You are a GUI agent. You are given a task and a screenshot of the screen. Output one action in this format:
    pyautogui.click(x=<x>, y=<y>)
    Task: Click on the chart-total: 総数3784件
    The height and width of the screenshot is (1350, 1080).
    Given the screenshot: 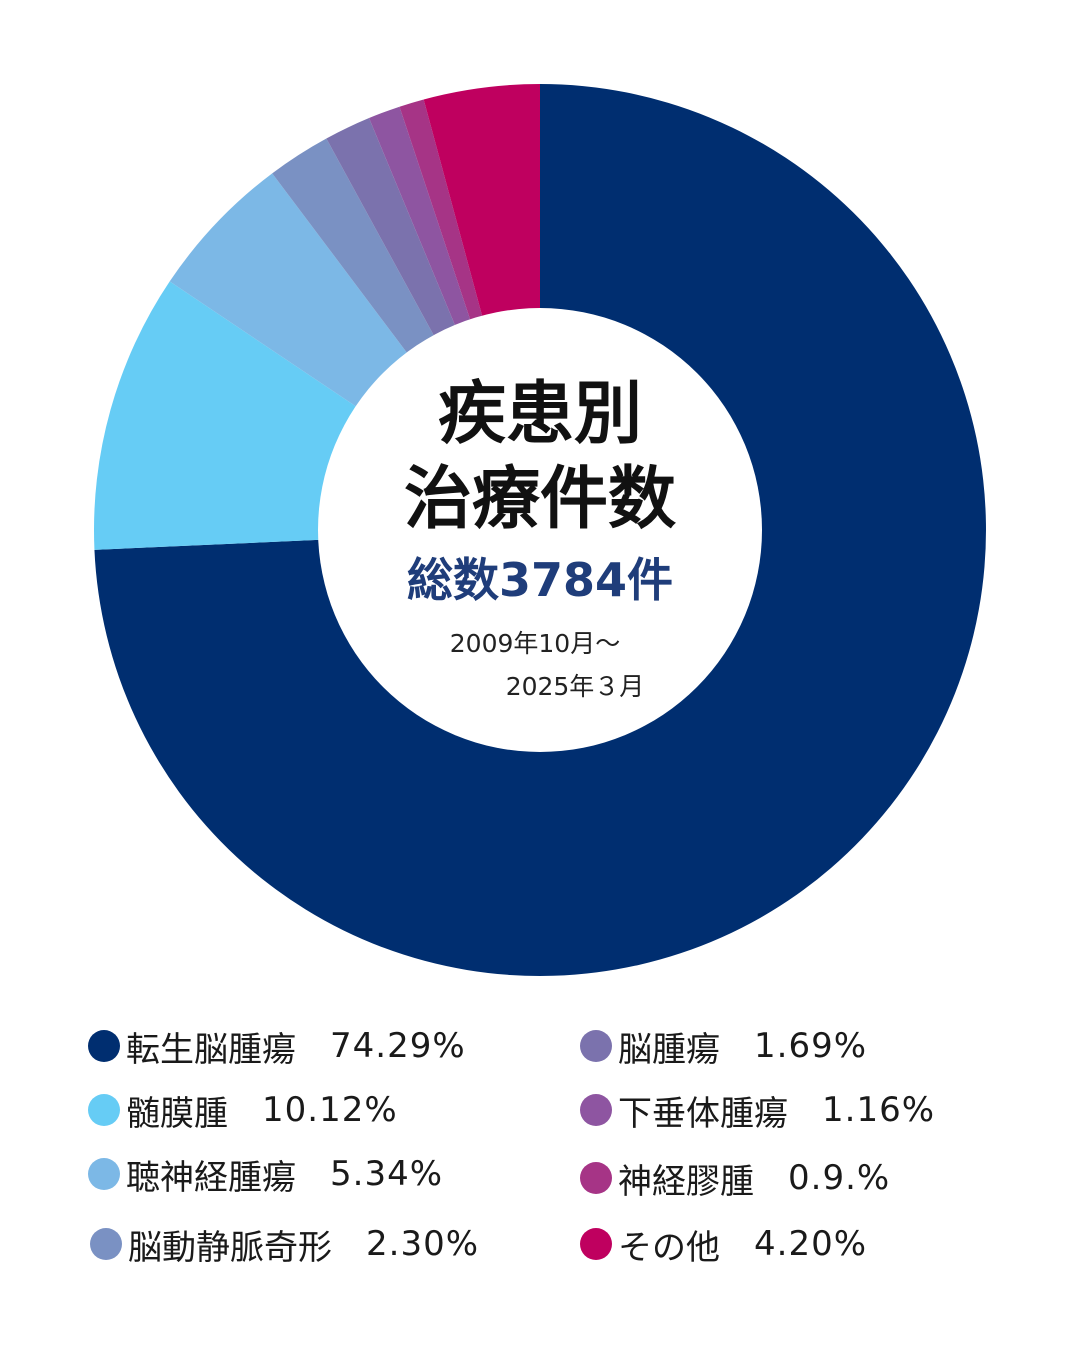 What is the action you would take?
    pyautogui.click(x=540, y=580)
    